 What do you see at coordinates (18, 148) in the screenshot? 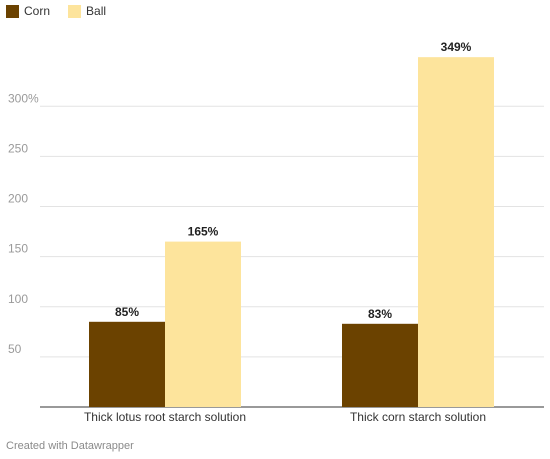
I see `y-tick-label: 250` at bounding box center [18, 148].